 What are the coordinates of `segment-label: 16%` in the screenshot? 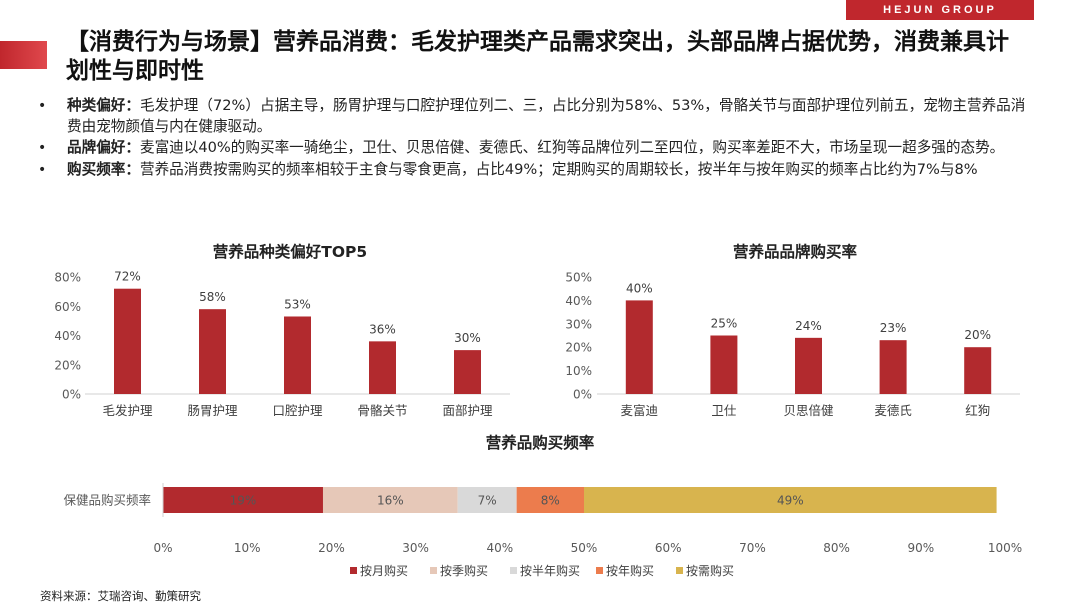 It's located at (390, 501).